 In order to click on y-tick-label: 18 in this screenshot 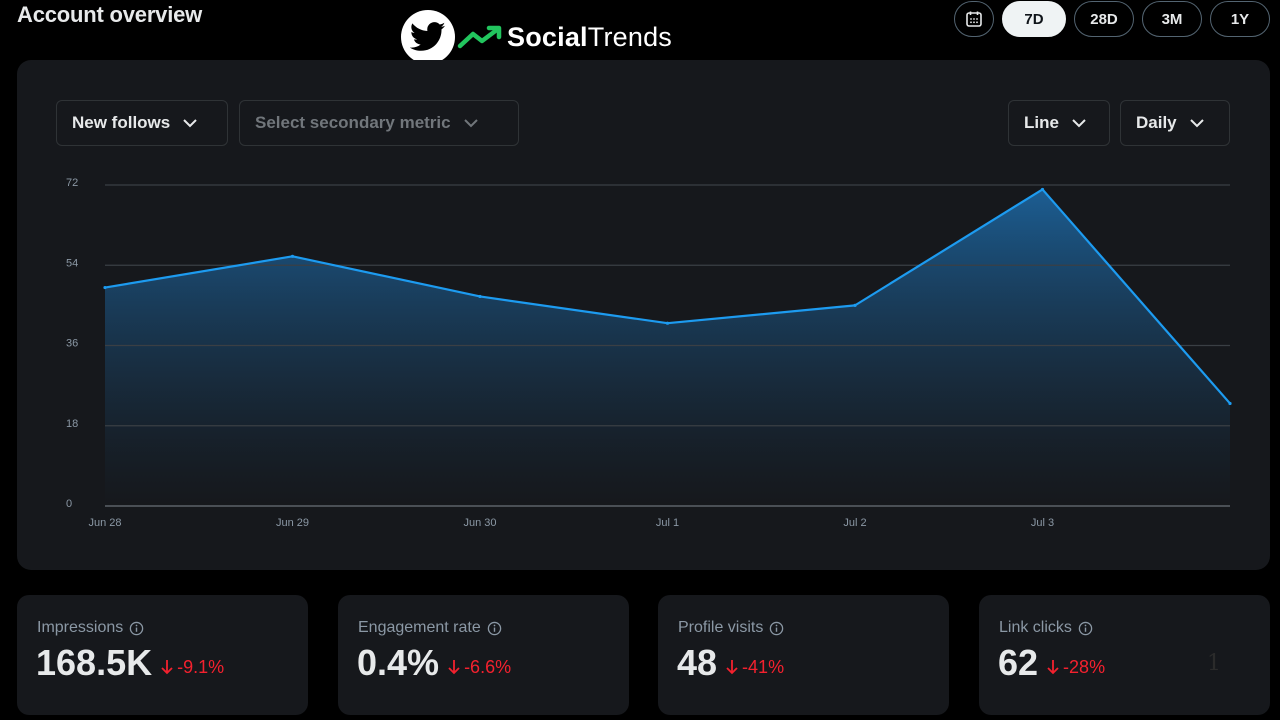, I will do `click(72, 424)`.